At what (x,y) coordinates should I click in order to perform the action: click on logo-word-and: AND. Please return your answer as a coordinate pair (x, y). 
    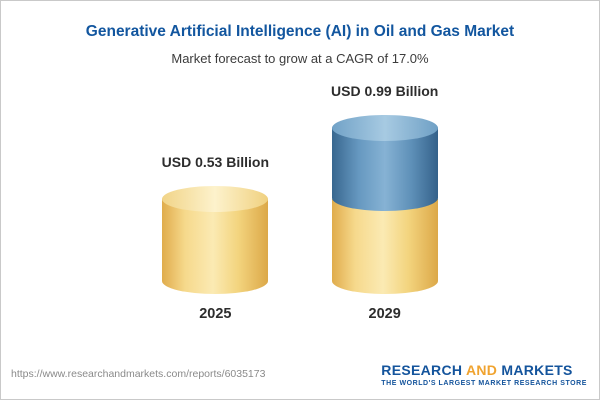
    Looking at the image, I should click on (481, 369).